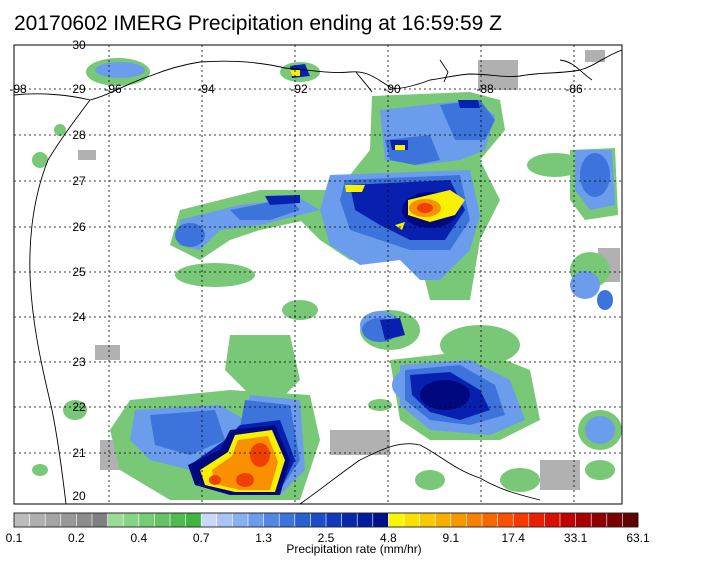 The height and width of the screenshot is (571, 708). Describe the element at coordinates (79, 407) in the screenshot. I see `lat-label: 22` at that location.